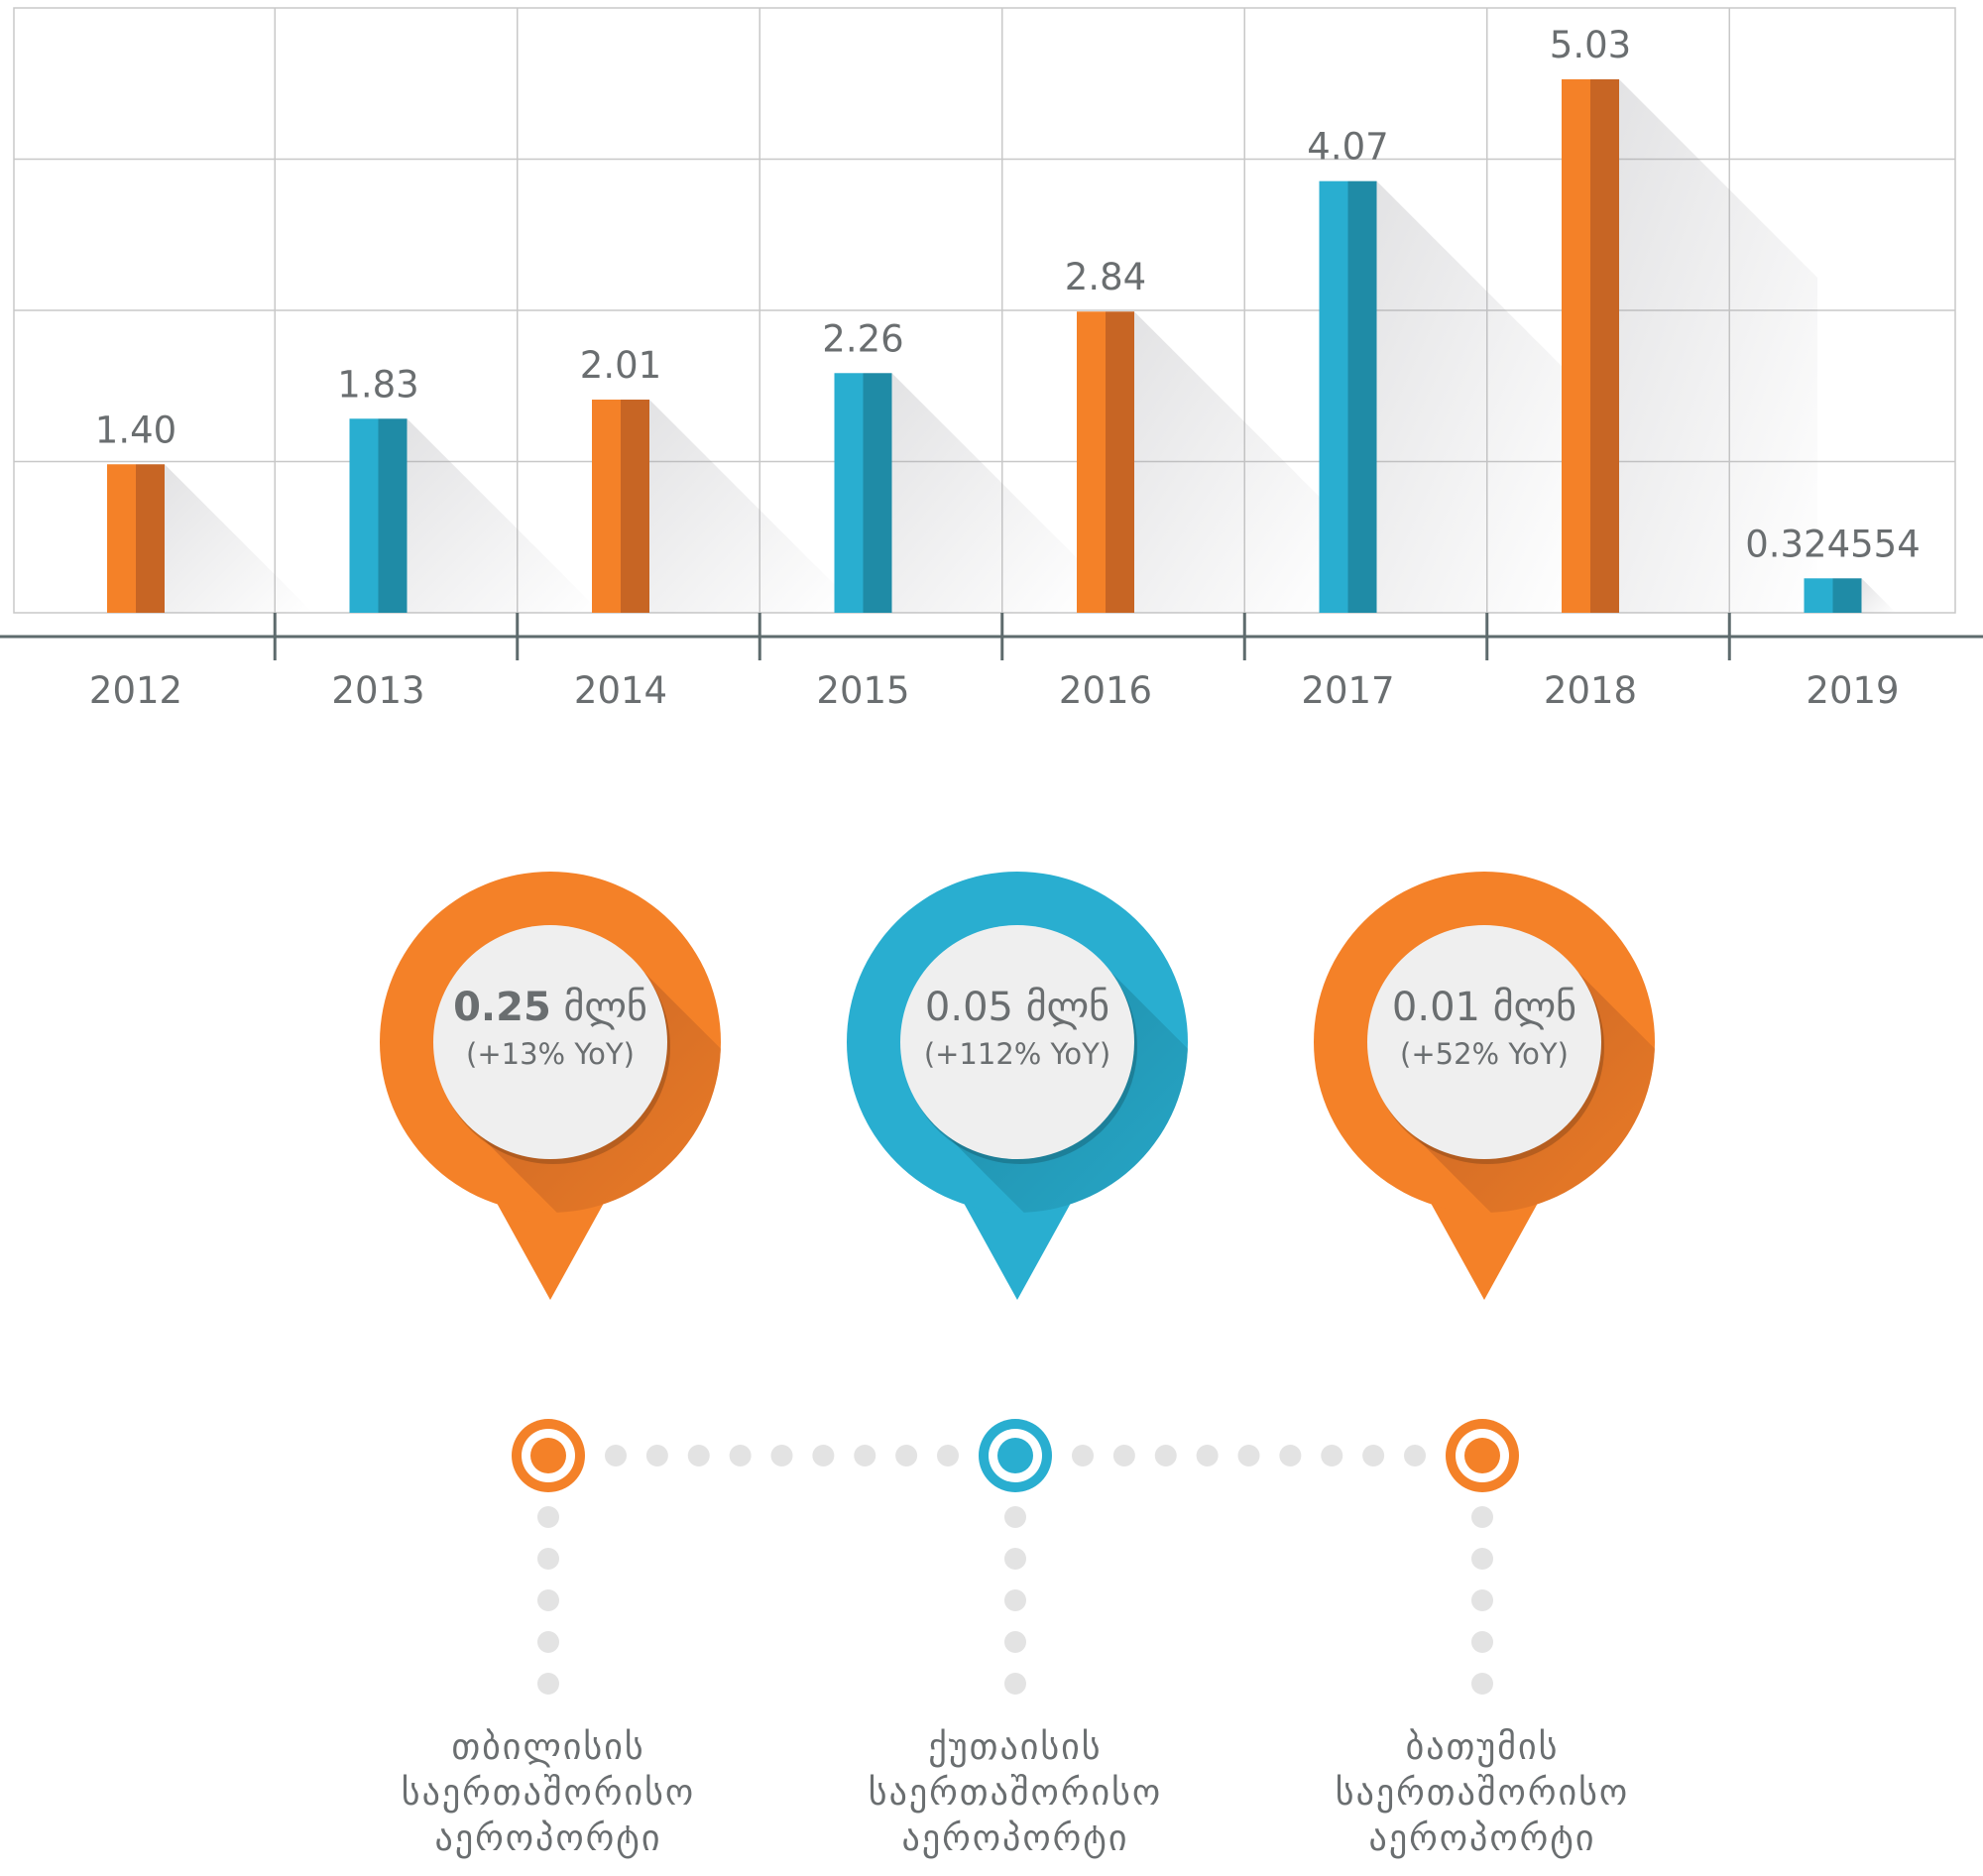 Image resolution: width=1983 pixels, height=1876 pixels. Describe the element at coordinates (1347, 690) in the screenshot. I see `x-tick-label: 2017` at that location.